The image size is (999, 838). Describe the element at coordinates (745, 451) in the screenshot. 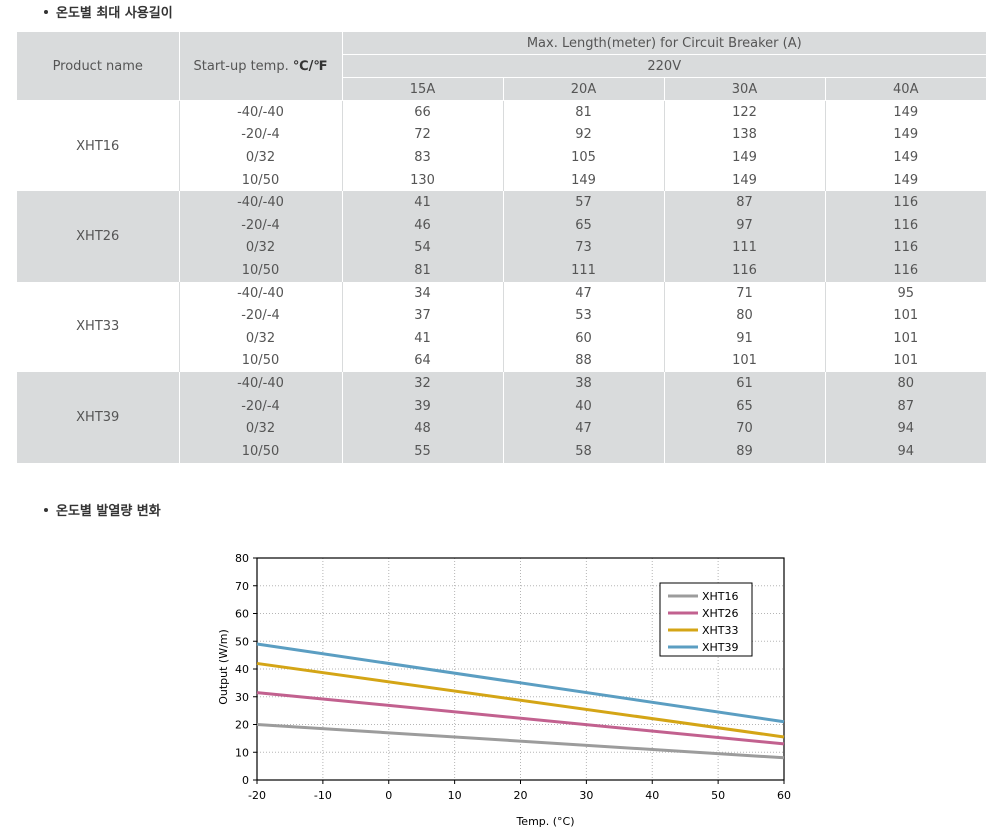

I see `length-cell: 89` at that location.